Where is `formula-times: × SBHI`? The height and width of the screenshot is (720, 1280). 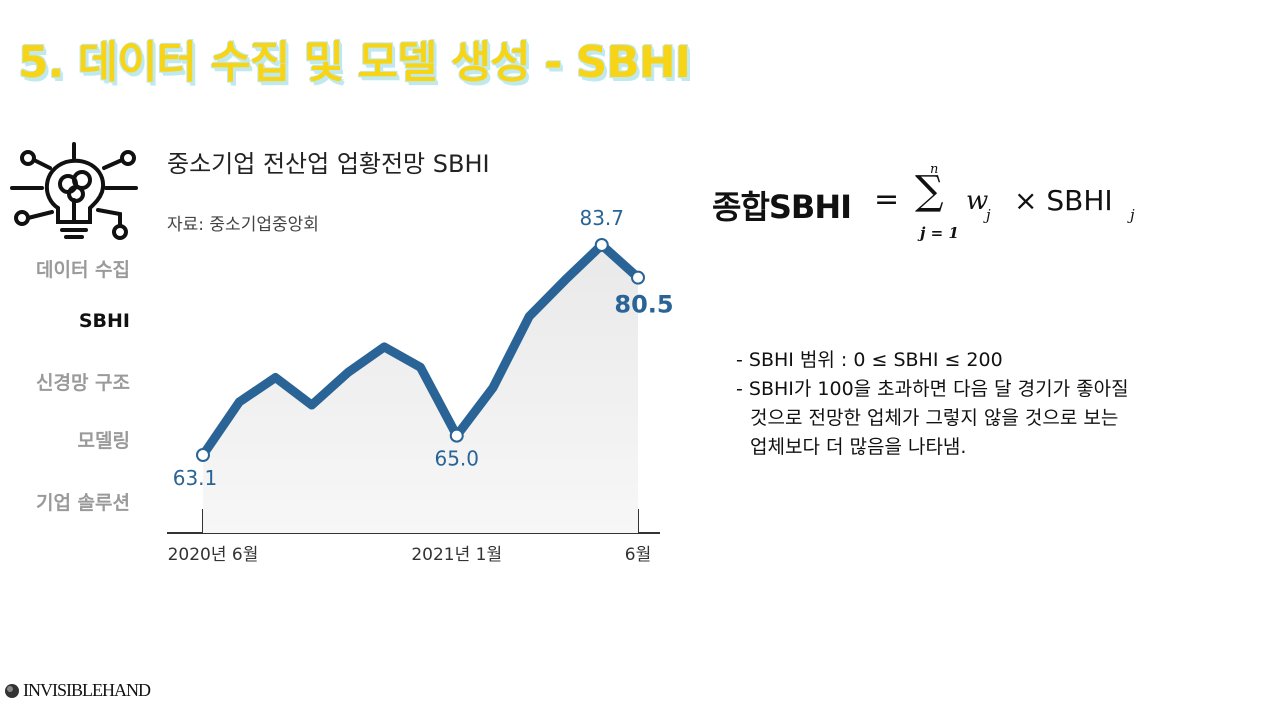 formula-times: × SBHI is located at coordinates (1063, 200).